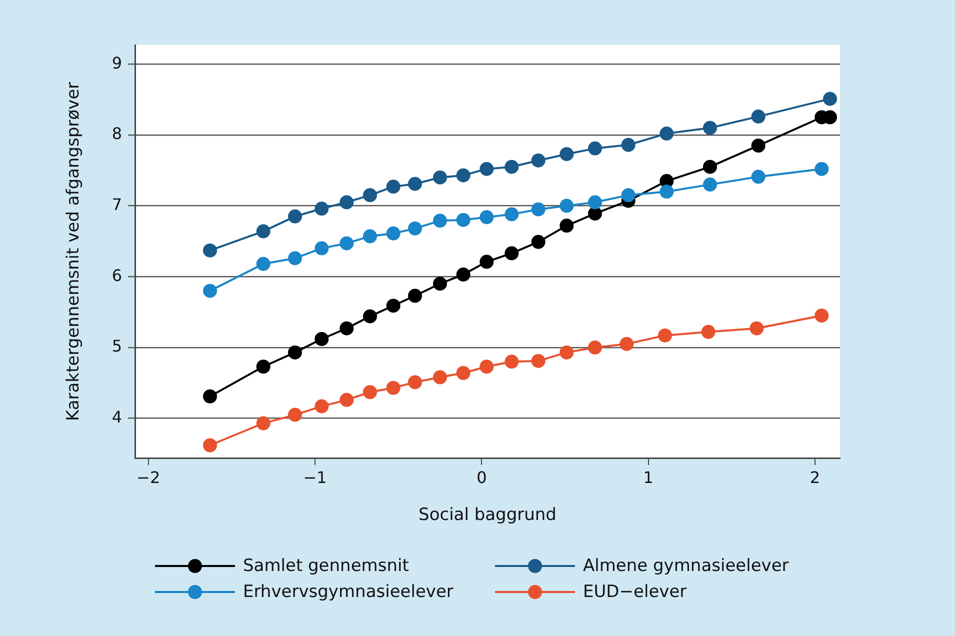  What do you see at coordinates (315, 477) in the screenshot?
I see `x-tick-label: −1` at bounding box center [315, 477].